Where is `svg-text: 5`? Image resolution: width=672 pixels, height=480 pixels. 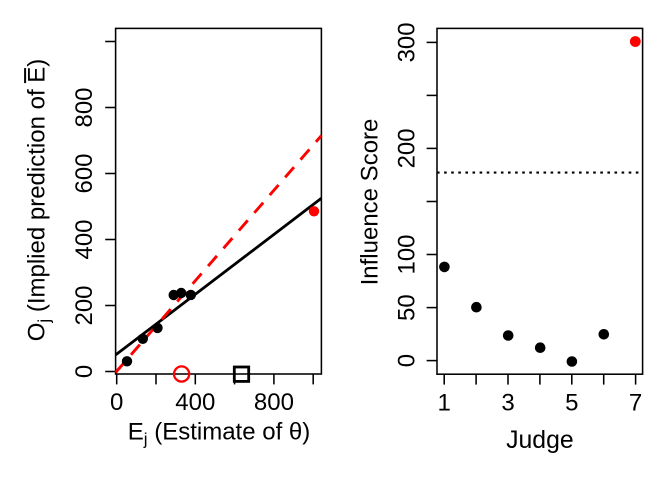
svg-text: 5 is located at coordinates (571, 402).